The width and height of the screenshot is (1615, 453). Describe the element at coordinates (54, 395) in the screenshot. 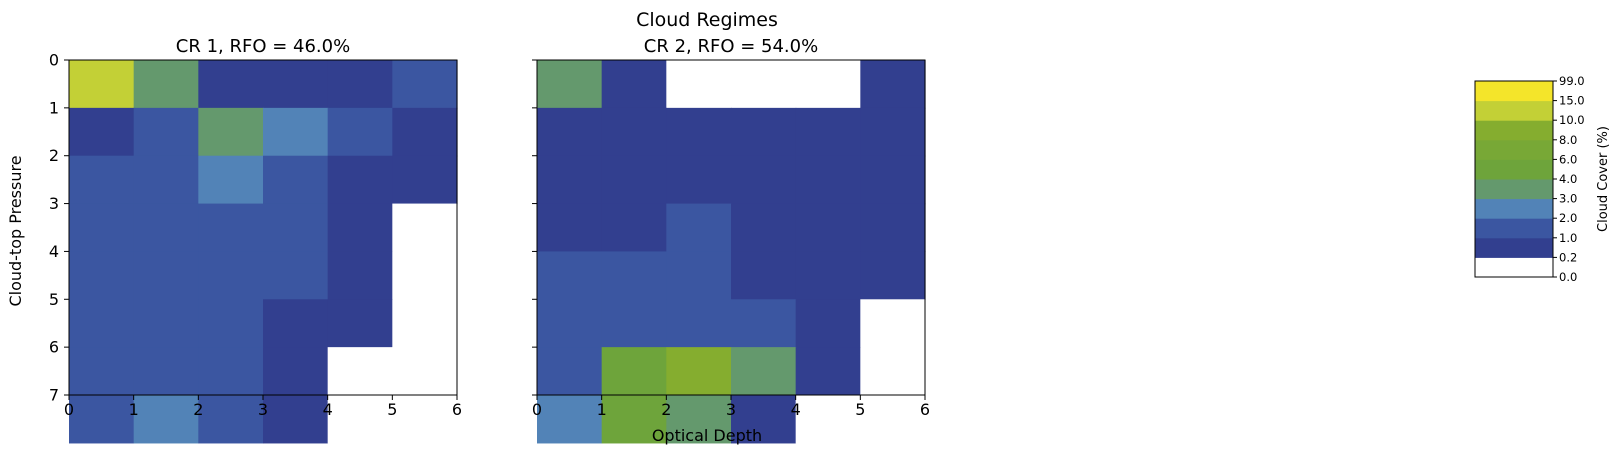

I see `y-tick-label: 7` at that location.